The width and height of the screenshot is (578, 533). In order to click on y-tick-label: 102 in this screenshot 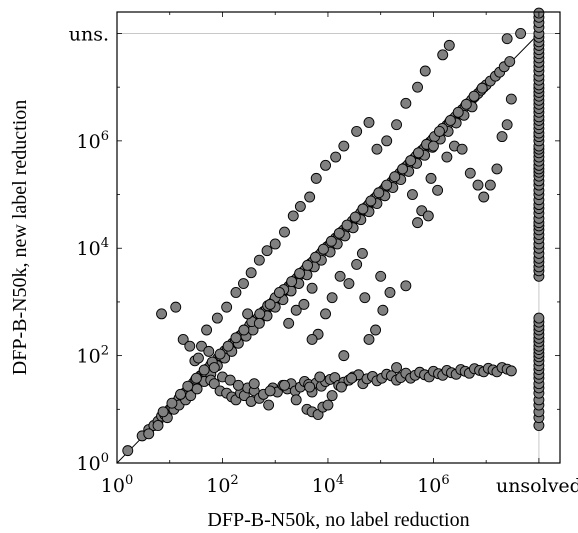, I will do `click(93, 356)`.